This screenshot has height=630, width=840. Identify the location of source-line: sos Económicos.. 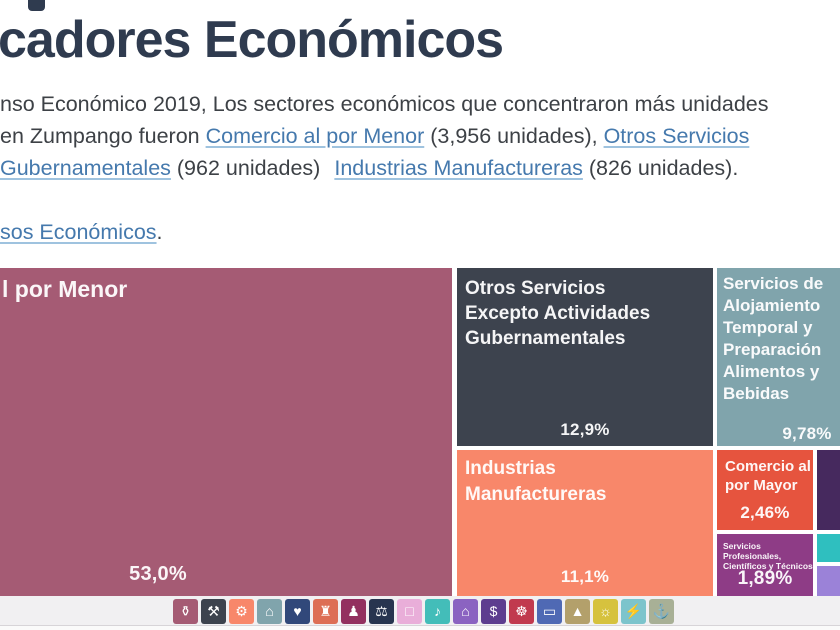
(81, 232).